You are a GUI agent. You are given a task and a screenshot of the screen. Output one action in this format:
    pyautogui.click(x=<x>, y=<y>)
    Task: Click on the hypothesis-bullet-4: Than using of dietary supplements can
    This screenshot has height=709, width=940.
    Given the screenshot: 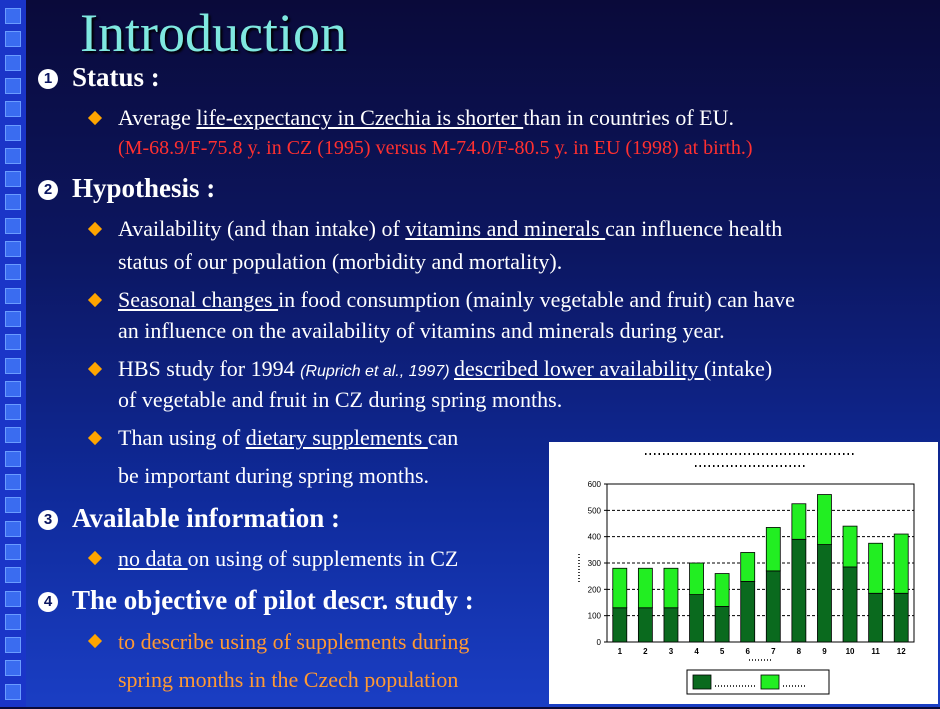 What is the action you would take?
    pyautogui.click(x=288, y=437)
    